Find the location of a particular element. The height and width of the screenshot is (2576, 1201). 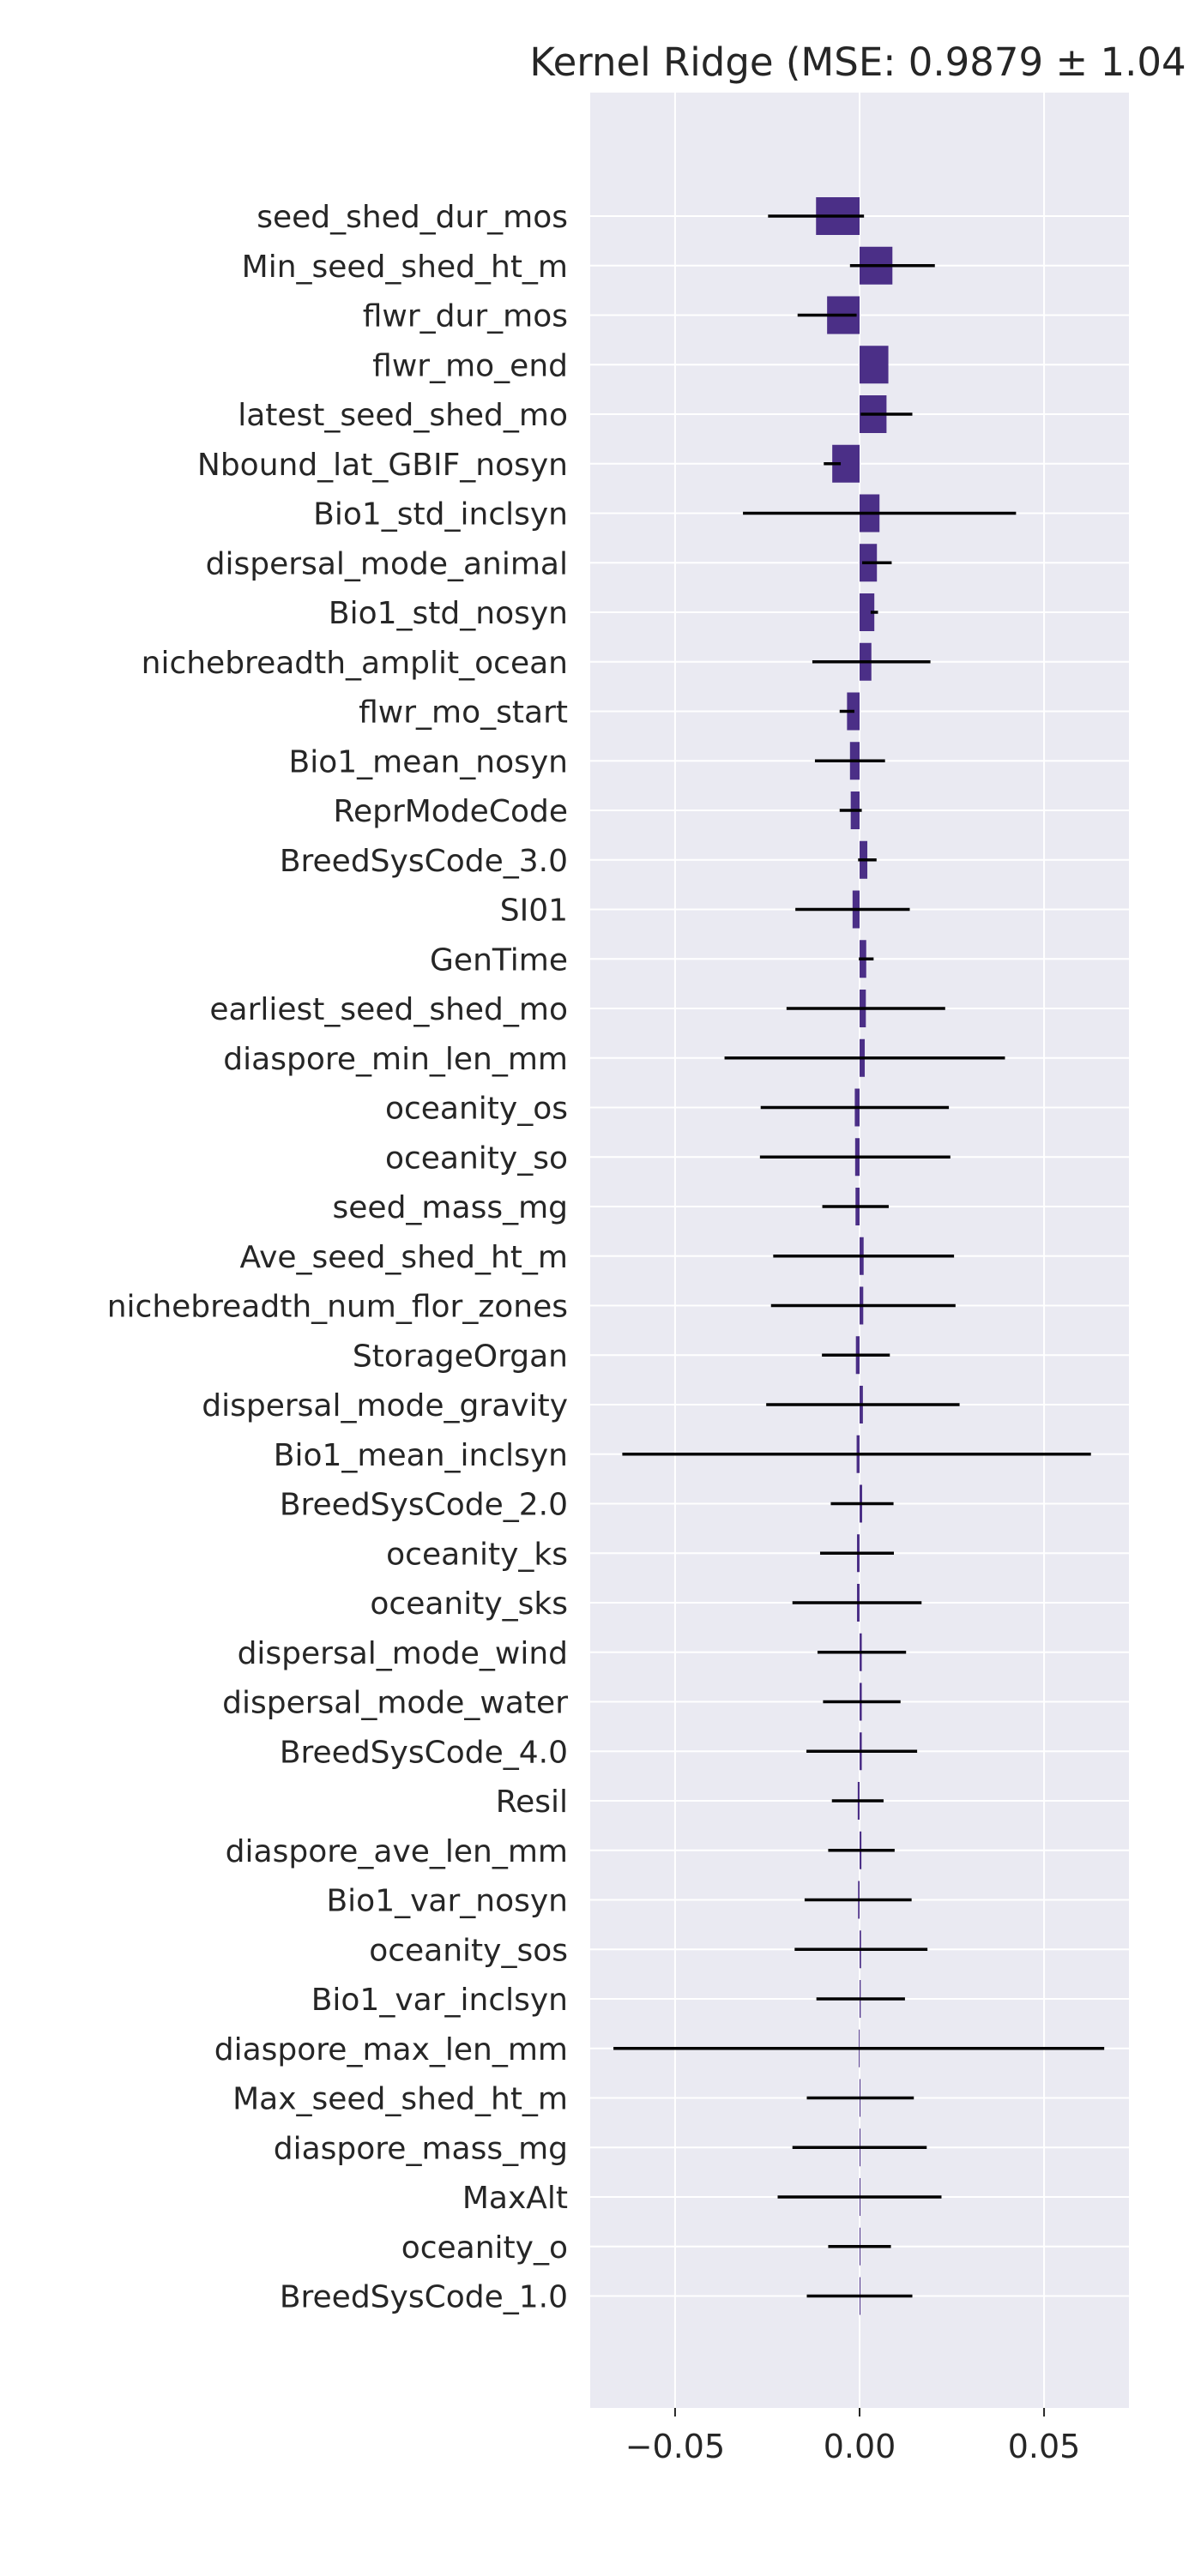

category-label: nichebreadth_amplit_ocean is located at coordinates (355, 663).